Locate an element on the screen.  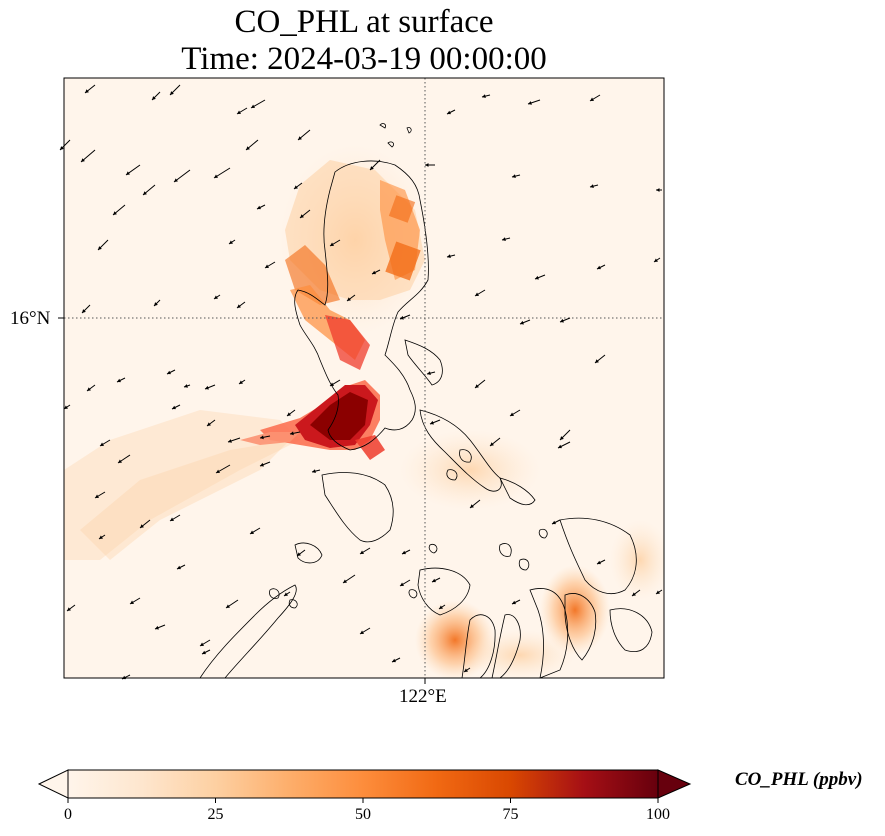
lat-tick-label: 16°N is located at coordinates (30, 318).